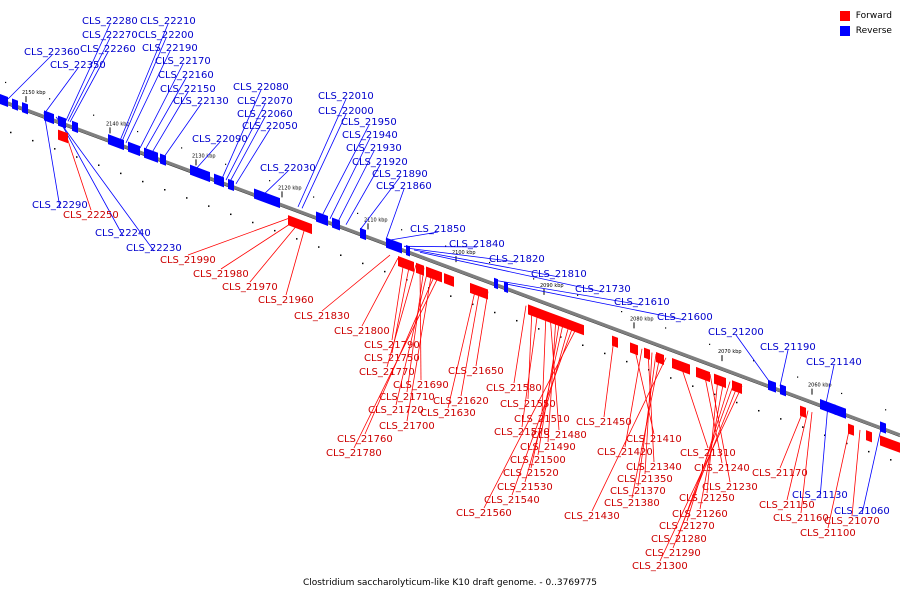  Describe the element at coordinates (801, 518) in the screenshot. I see `forward-gene-label: CLS_21160` at that location.